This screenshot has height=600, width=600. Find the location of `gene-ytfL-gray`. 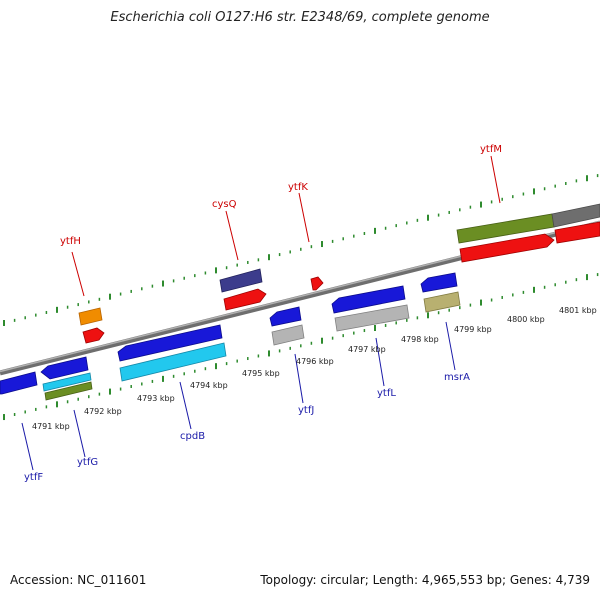

gene-ytfL-gray is located at coordinates (372, 318).